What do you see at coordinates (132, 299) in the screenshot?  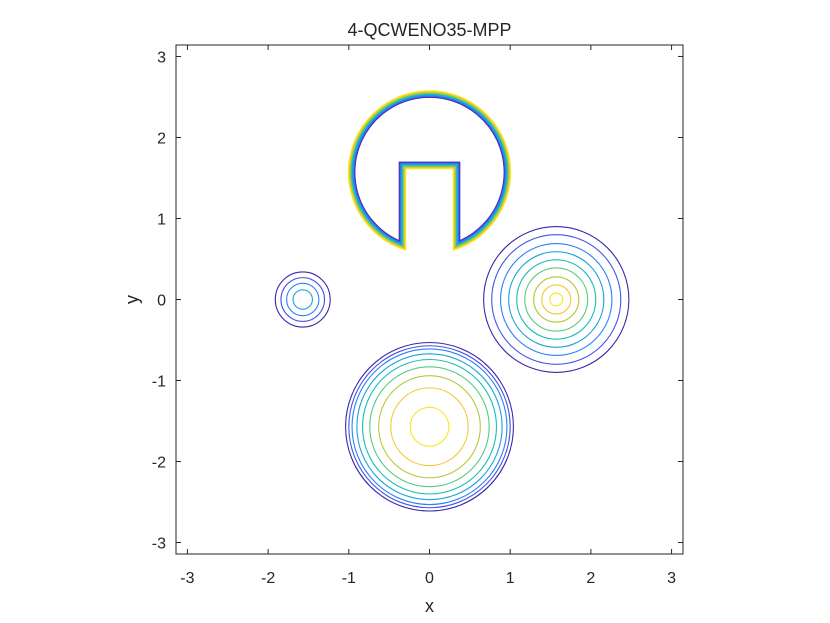 I see `y-axis-label: y` at bounding box center [132, 299].